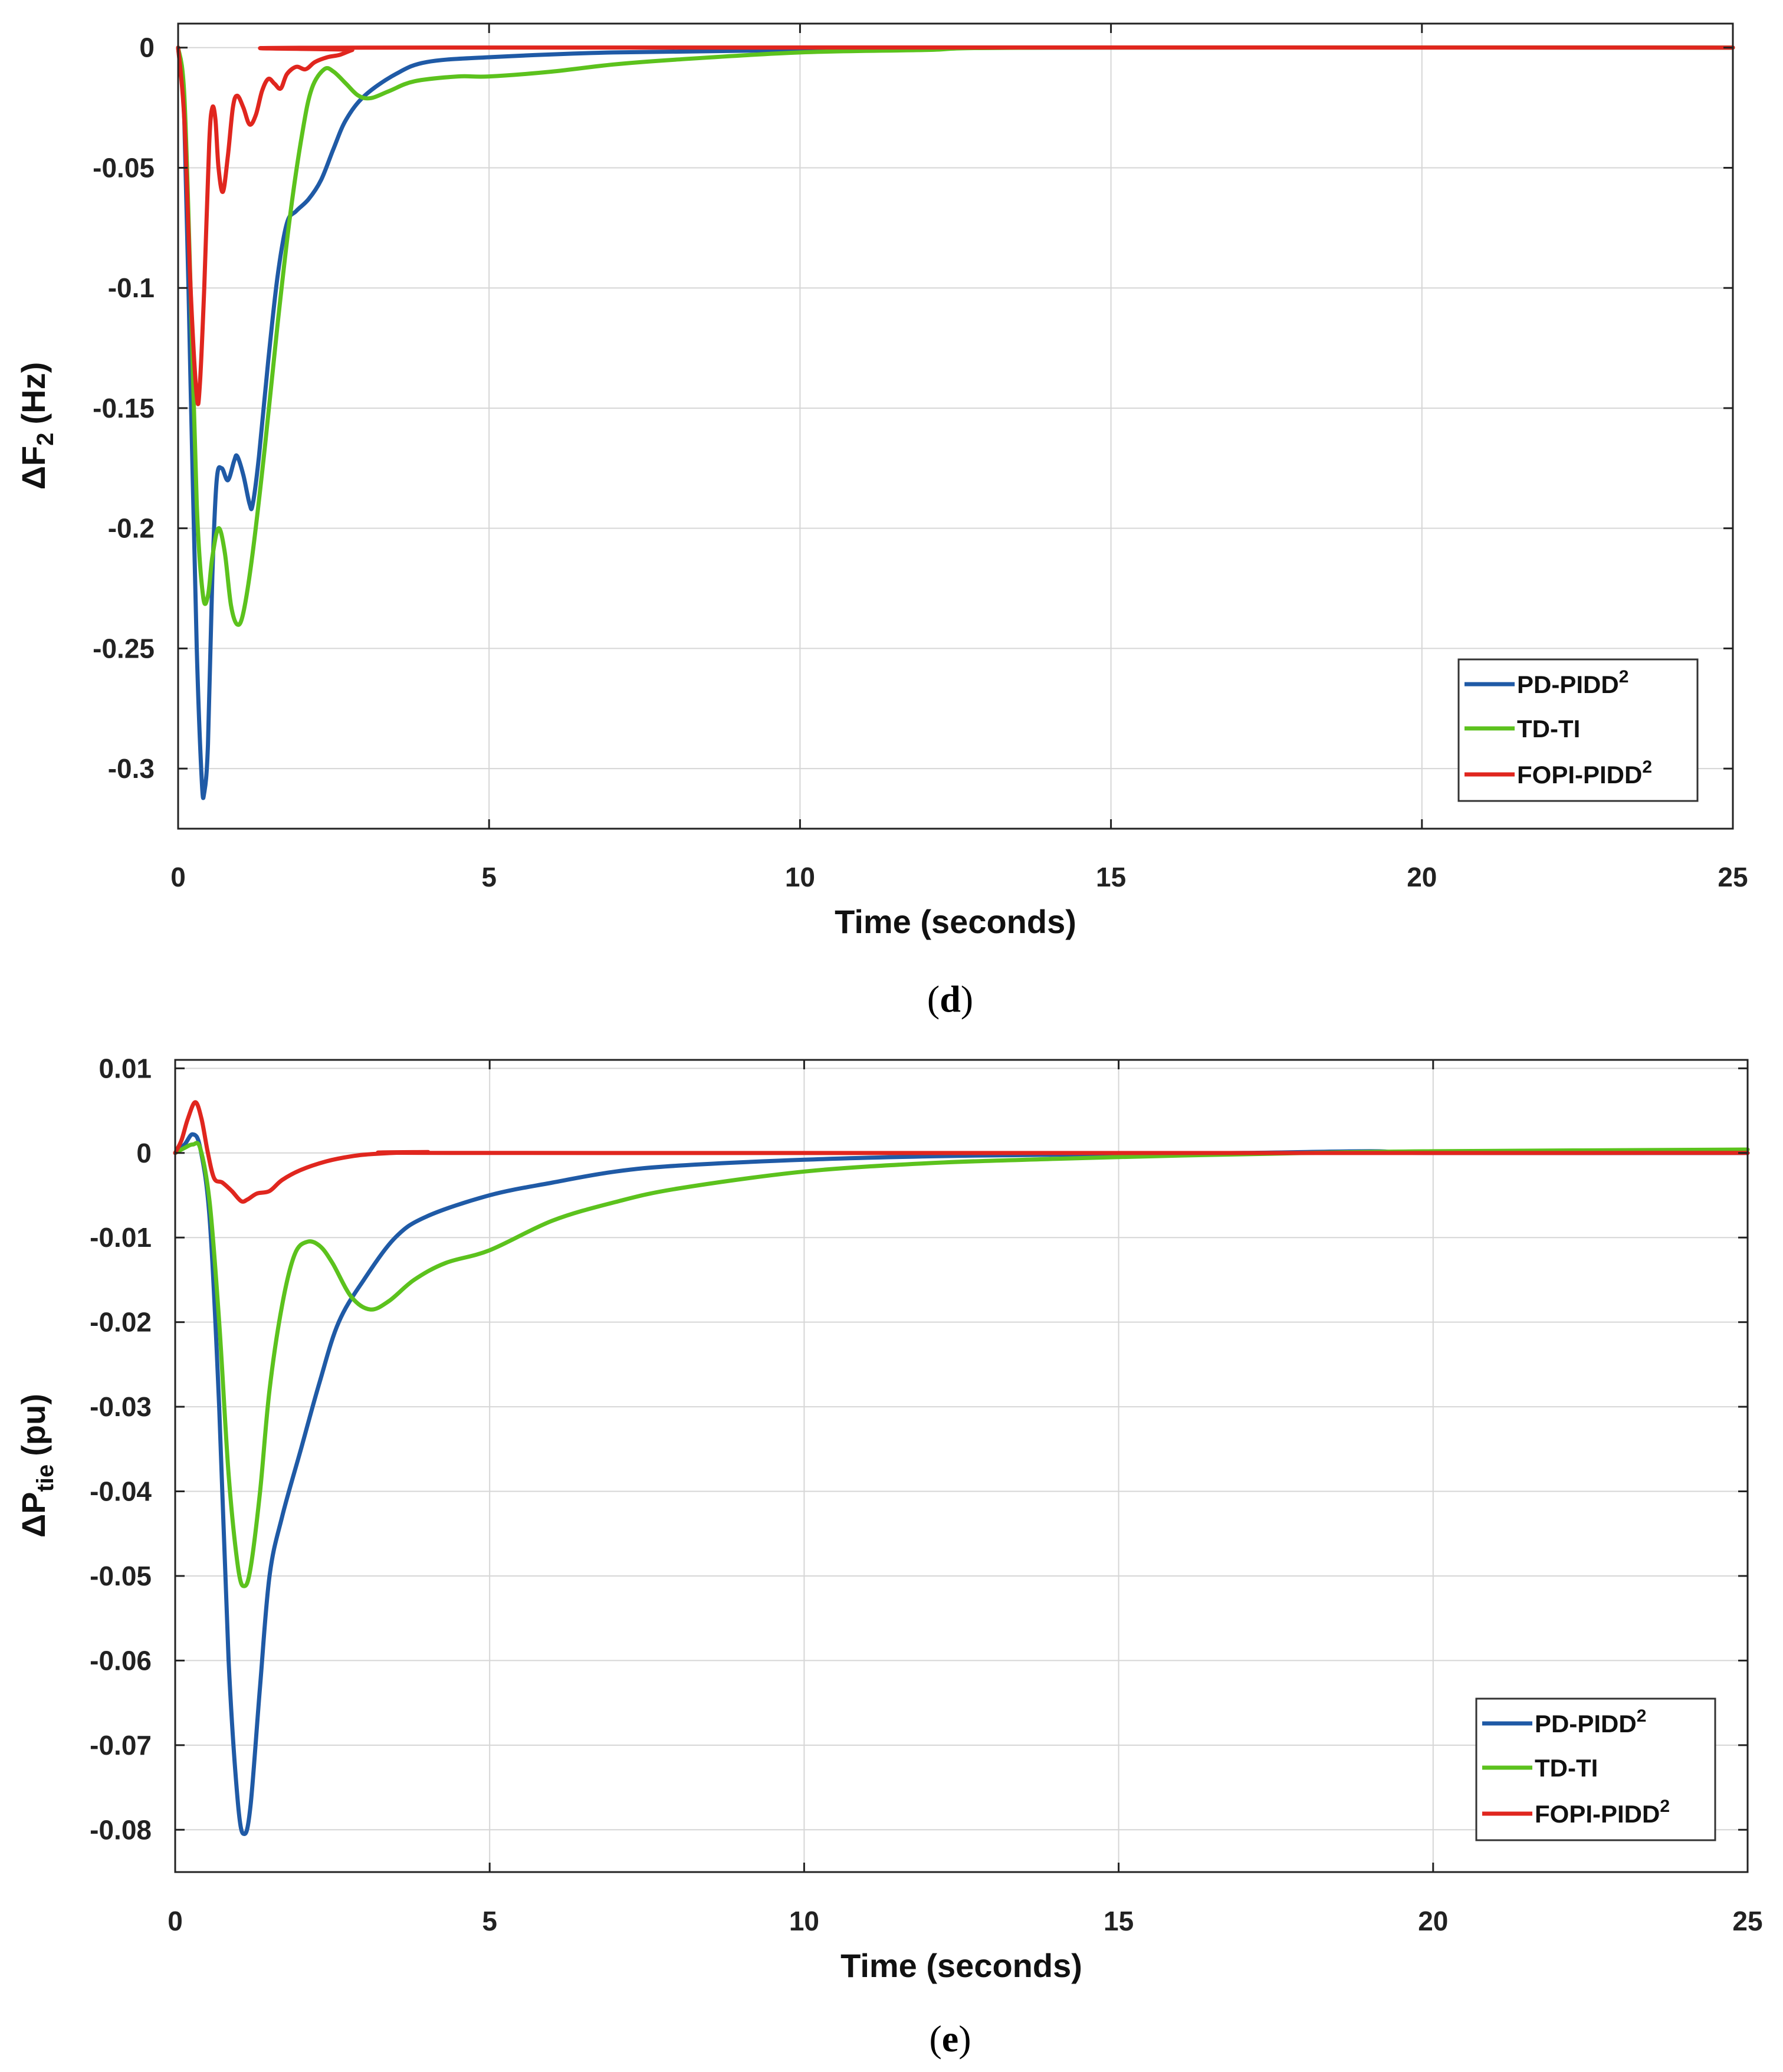 The width and height of the screenshot is (1783, 2072). What do you see at coordinates (935, 2039) in the screenshot?
I see `chart-e-caption-open: (` at bounding box center [935, 2039].